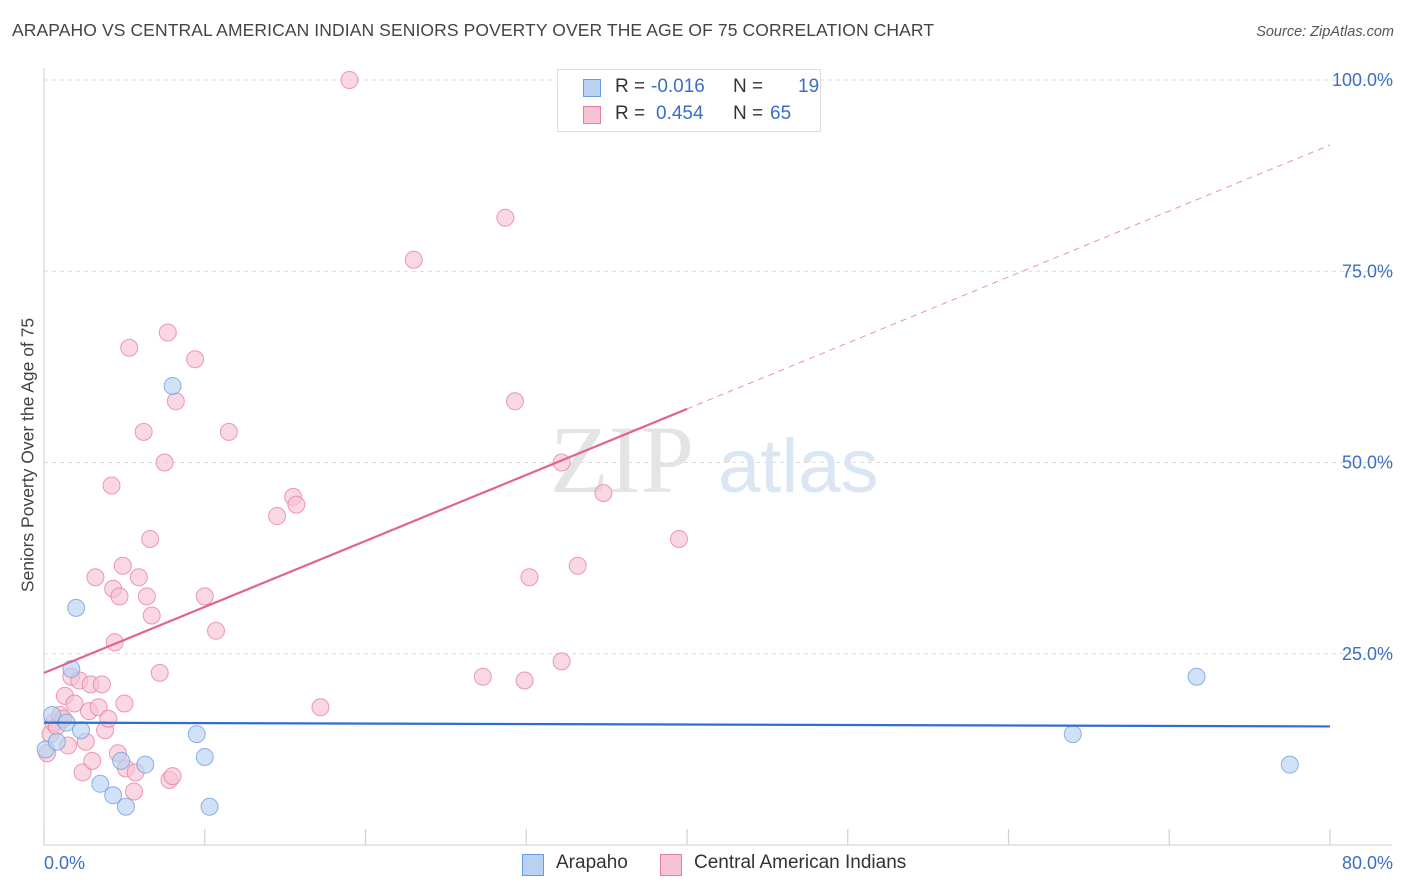 This screenshot has height=892, width=1406. I want to click on watermark-atlas: atlas, so click(798, 466).